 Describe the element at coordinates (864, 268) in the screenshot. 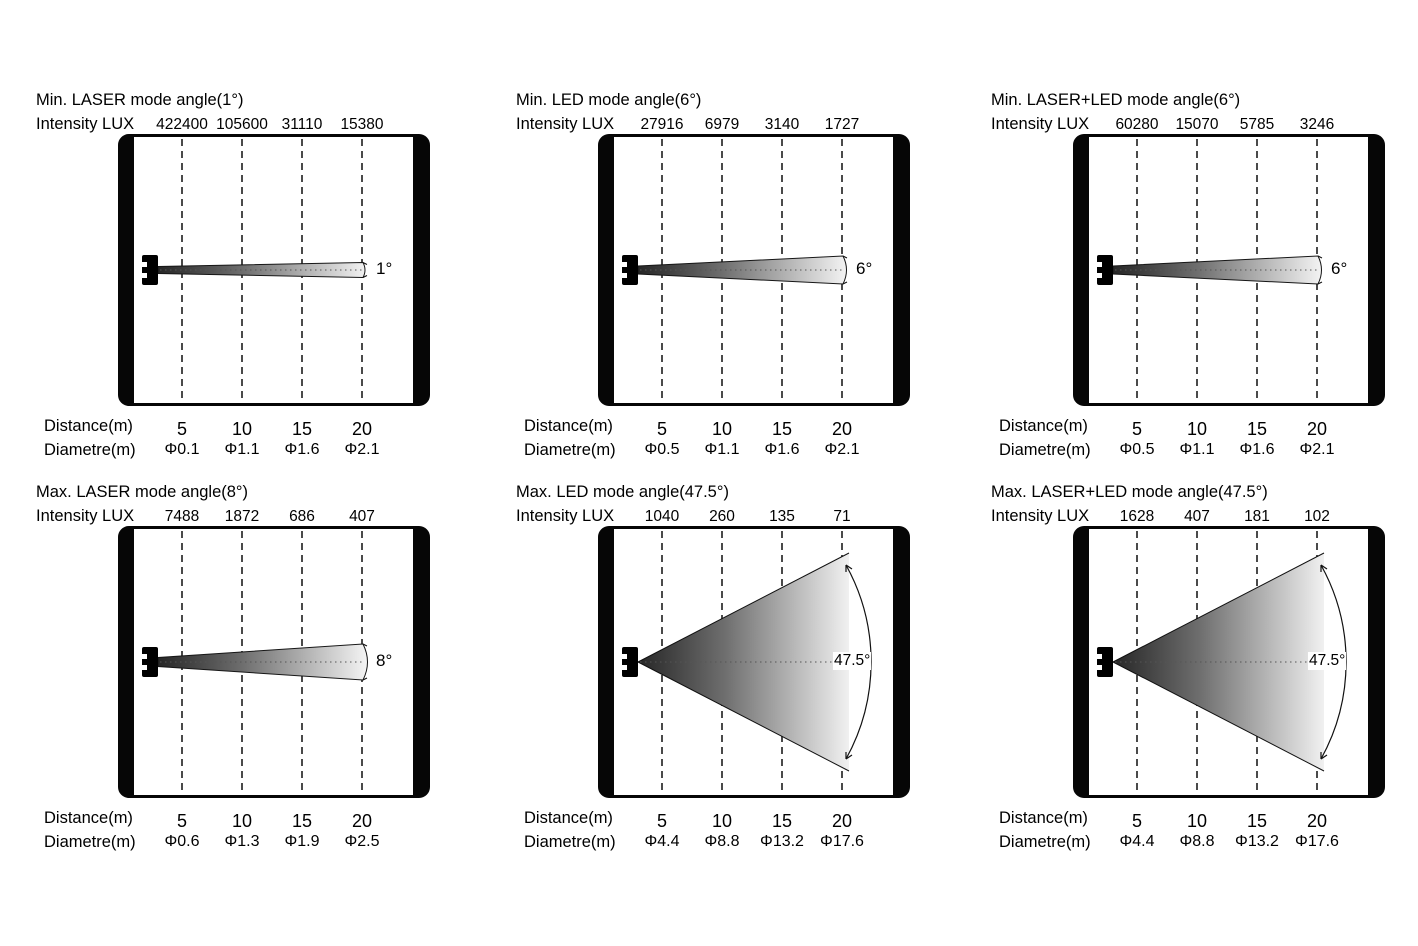

I see `beam-angle-label: 6°` at that location.